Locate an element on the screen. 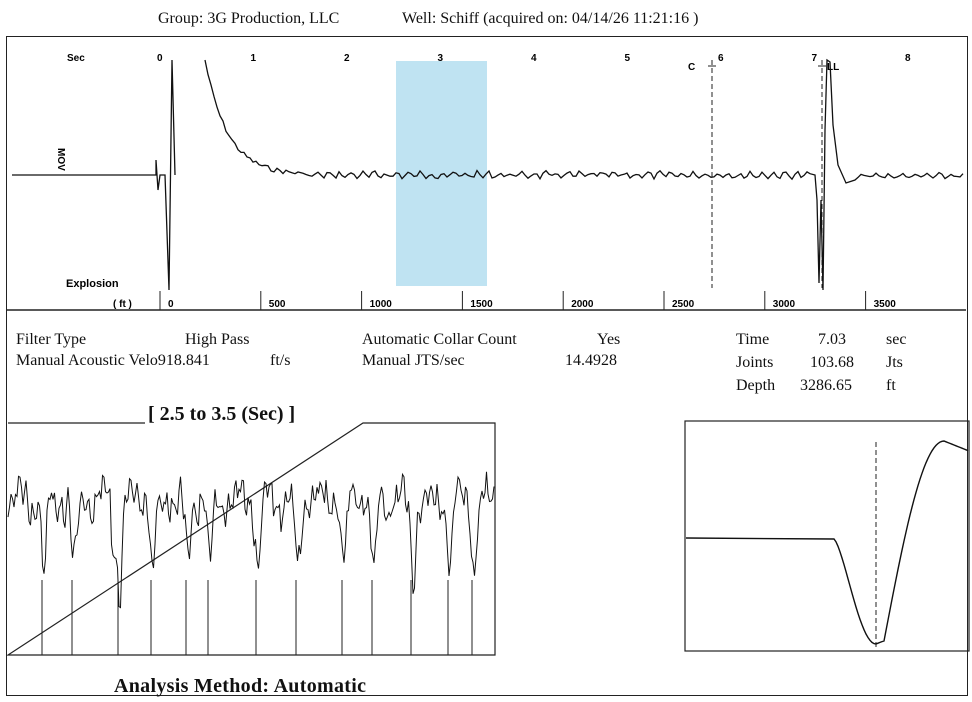  velocity-value: 918.841 is located at coordinates (183, 360).